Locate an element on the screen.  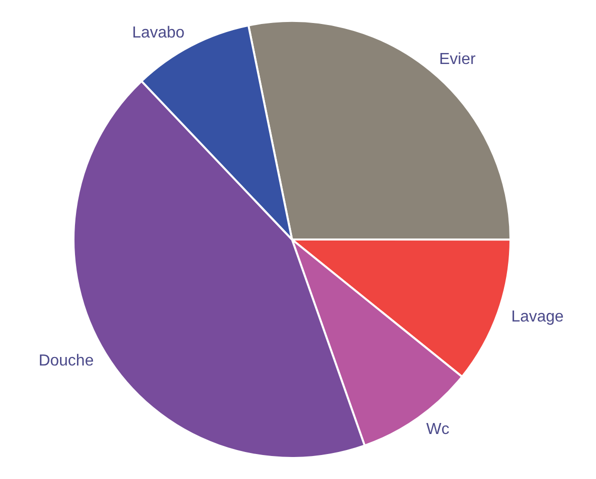
slice-label: Lavabo is located at coordinates (158, 33).